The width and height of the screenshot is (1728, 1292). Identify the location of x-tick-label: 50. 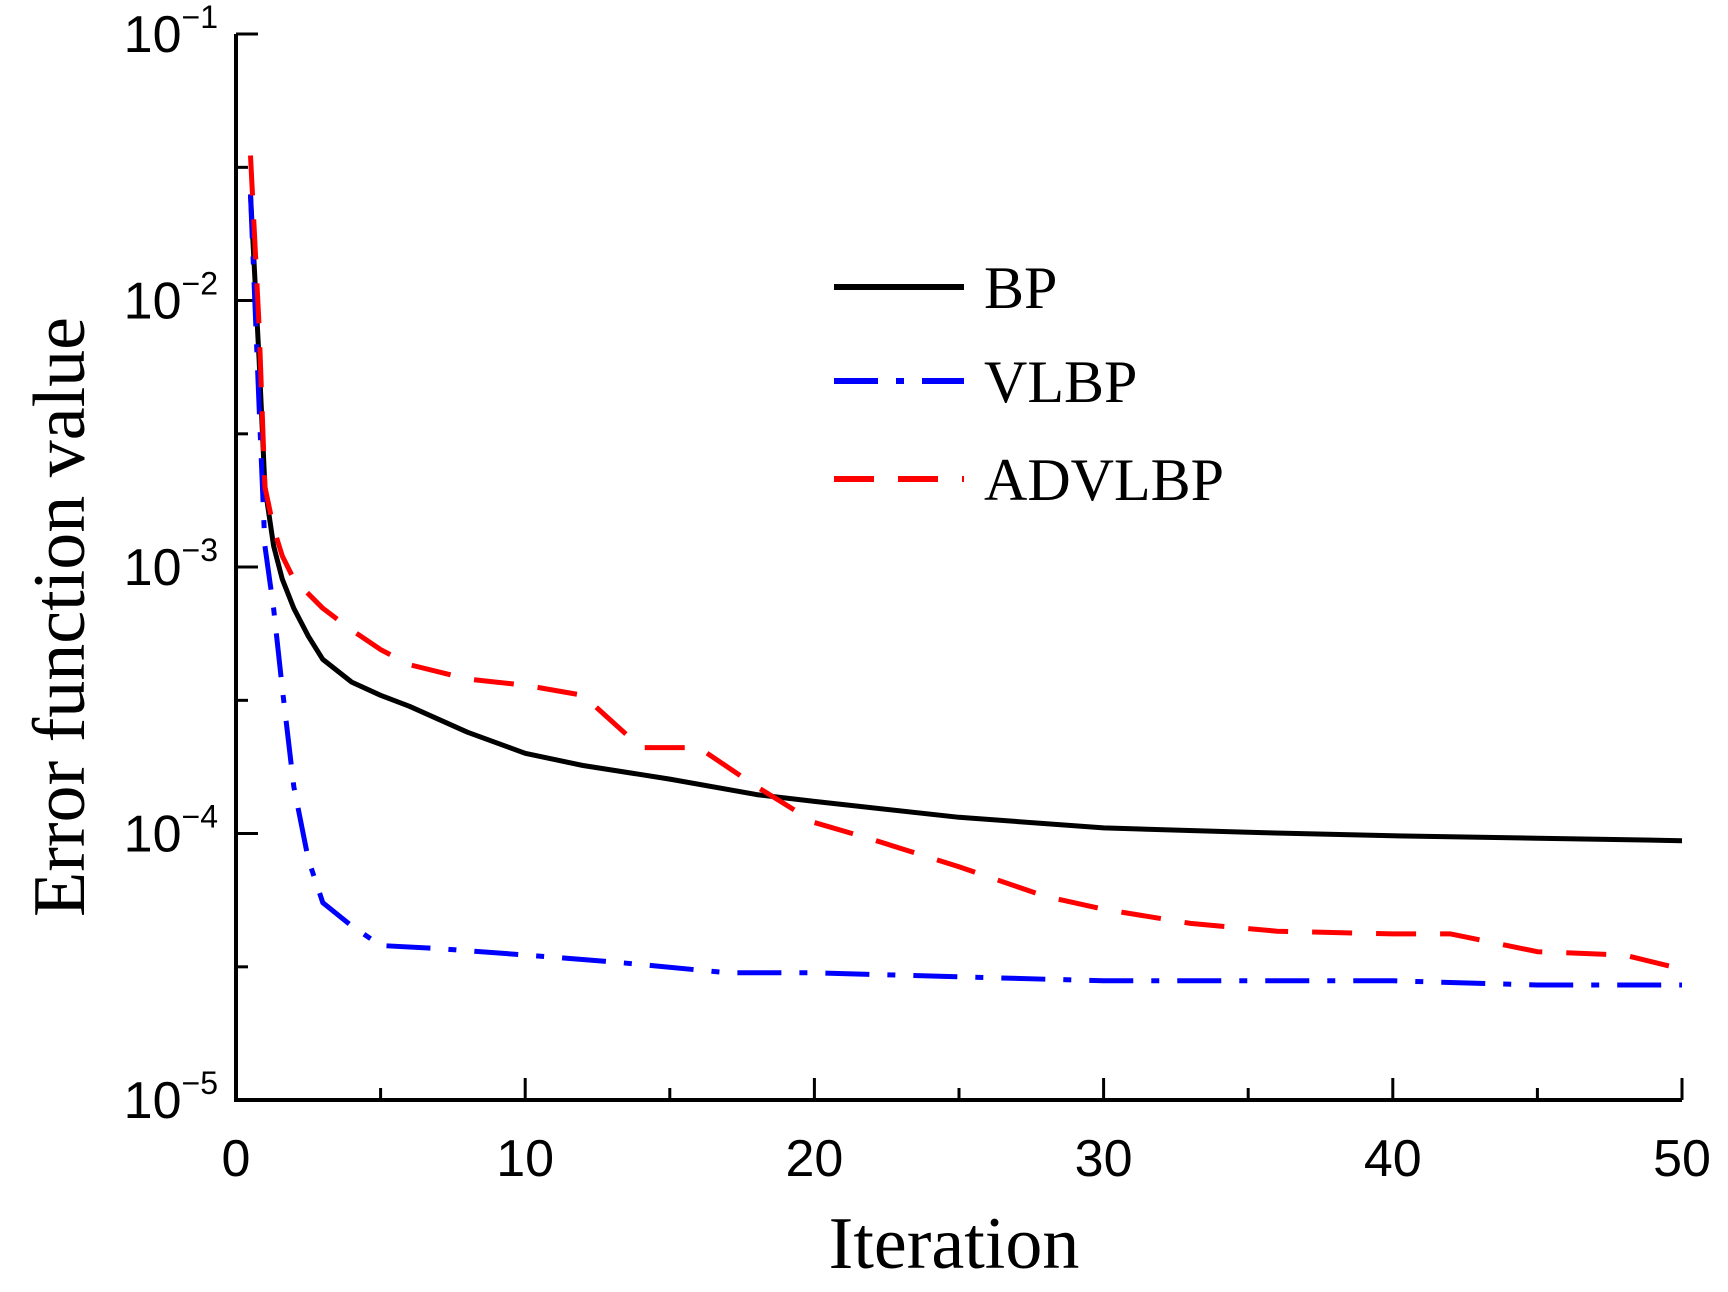
(1682, 1159).